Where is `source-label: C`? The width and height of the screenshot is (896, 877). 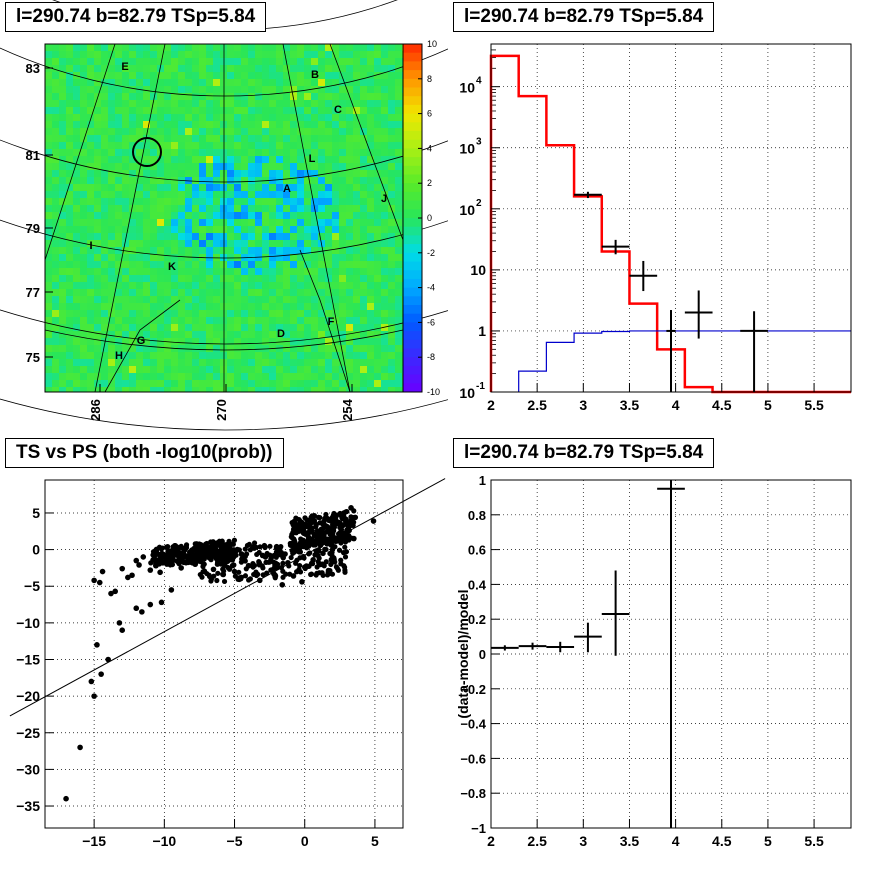 source-label: C is located at coordinates (338, 110).